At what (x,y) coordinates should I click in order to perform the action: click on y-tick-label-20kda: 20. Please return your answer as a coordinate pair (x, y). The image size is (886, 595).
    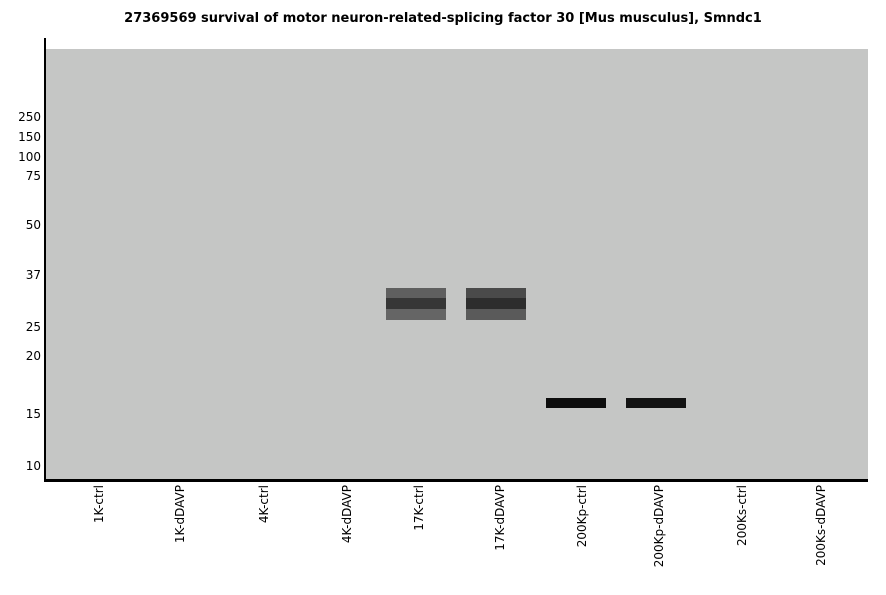
    Looking at the image, I should click on (33, 356).